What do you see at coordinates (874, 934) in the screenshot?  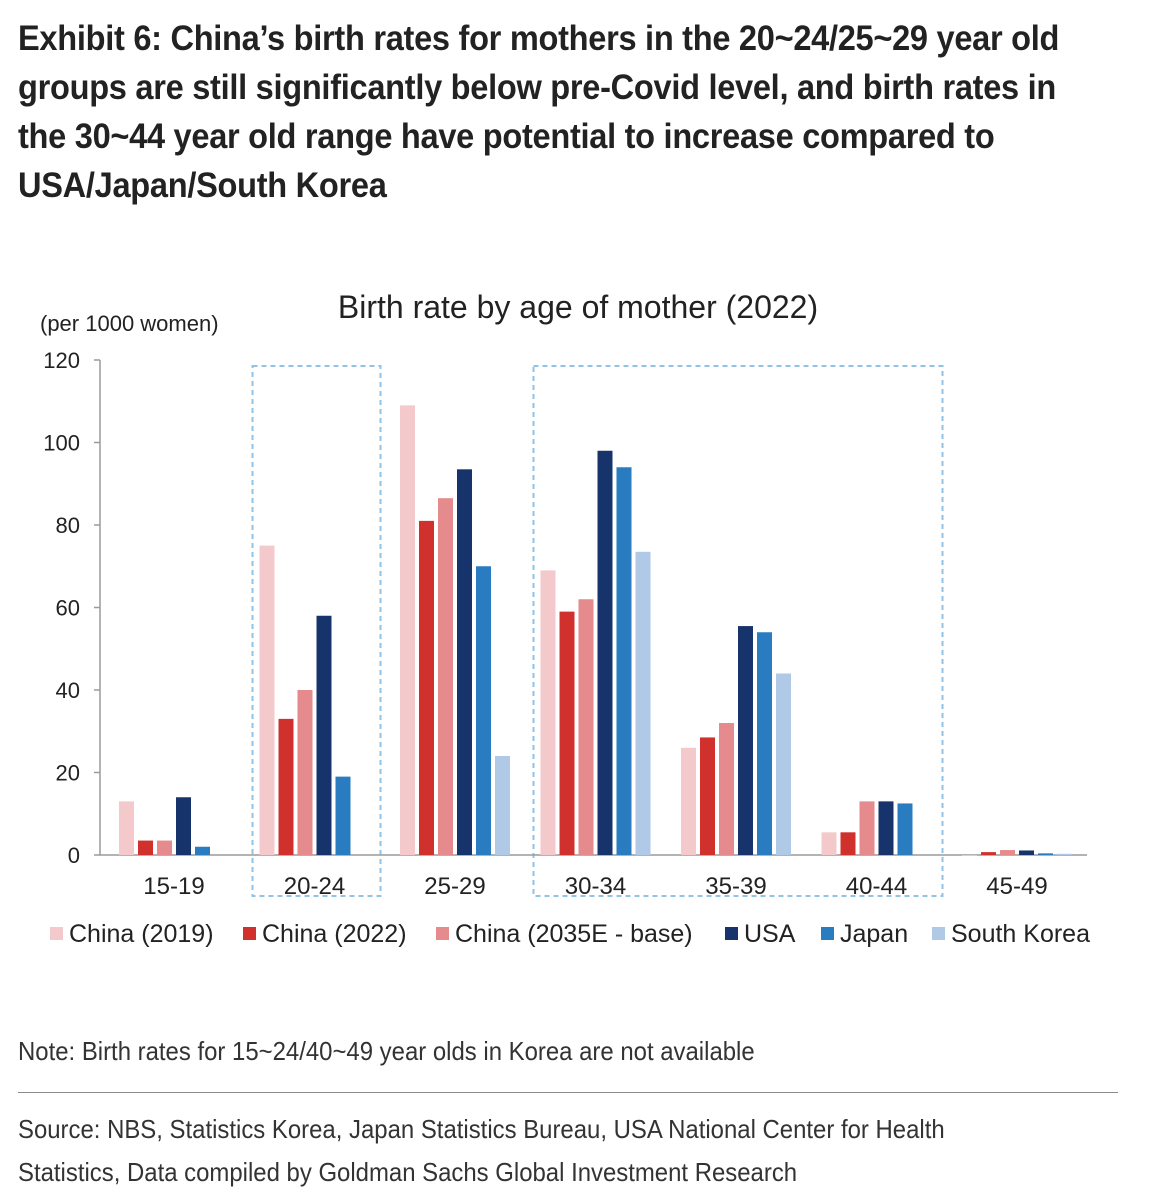 I see `legend-label: Japan` at bounding box center [874, 934].